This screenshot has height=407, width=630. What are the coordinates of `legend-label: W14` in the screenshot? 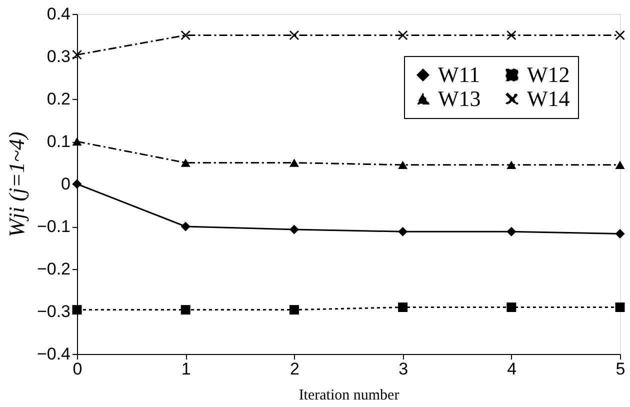 It's located at (548, 98).